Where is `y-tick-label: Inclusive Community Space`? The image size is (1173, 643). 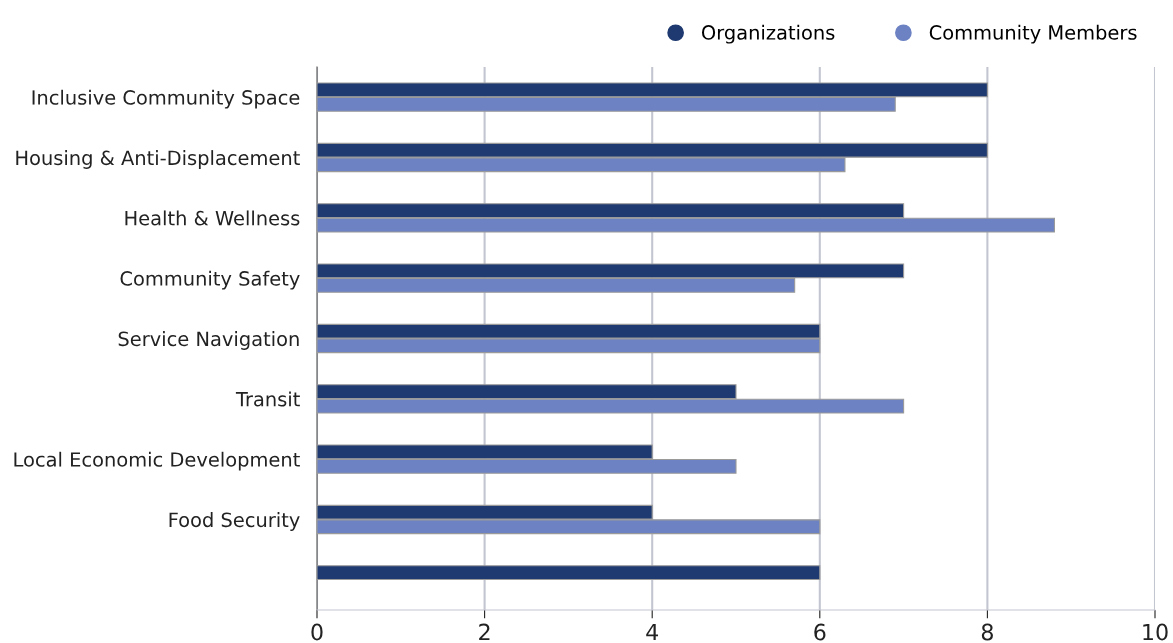 y-tick-label: Inclusive Community Space is located at coordinates (166, 99).